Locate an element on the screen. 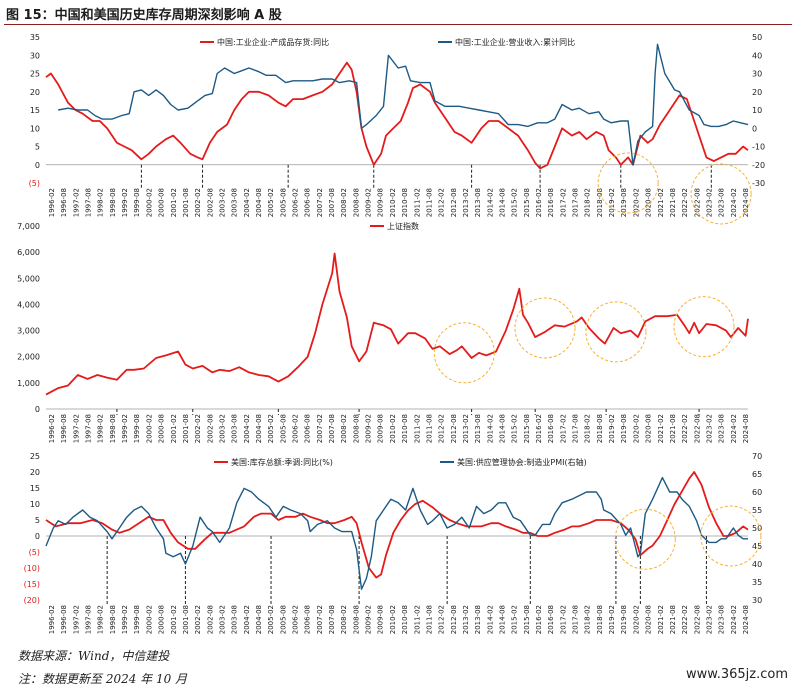  y-right-tick-label: -10 is located at coordinates (758, 147).